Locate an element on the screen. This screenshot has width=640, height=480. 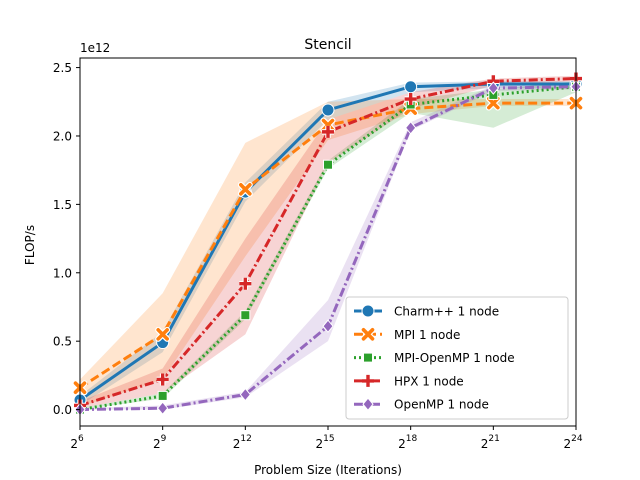
legend-item-mpi-openmp-1-node: MPI-OpenMP 1 node is located at coordinates (434, 358).